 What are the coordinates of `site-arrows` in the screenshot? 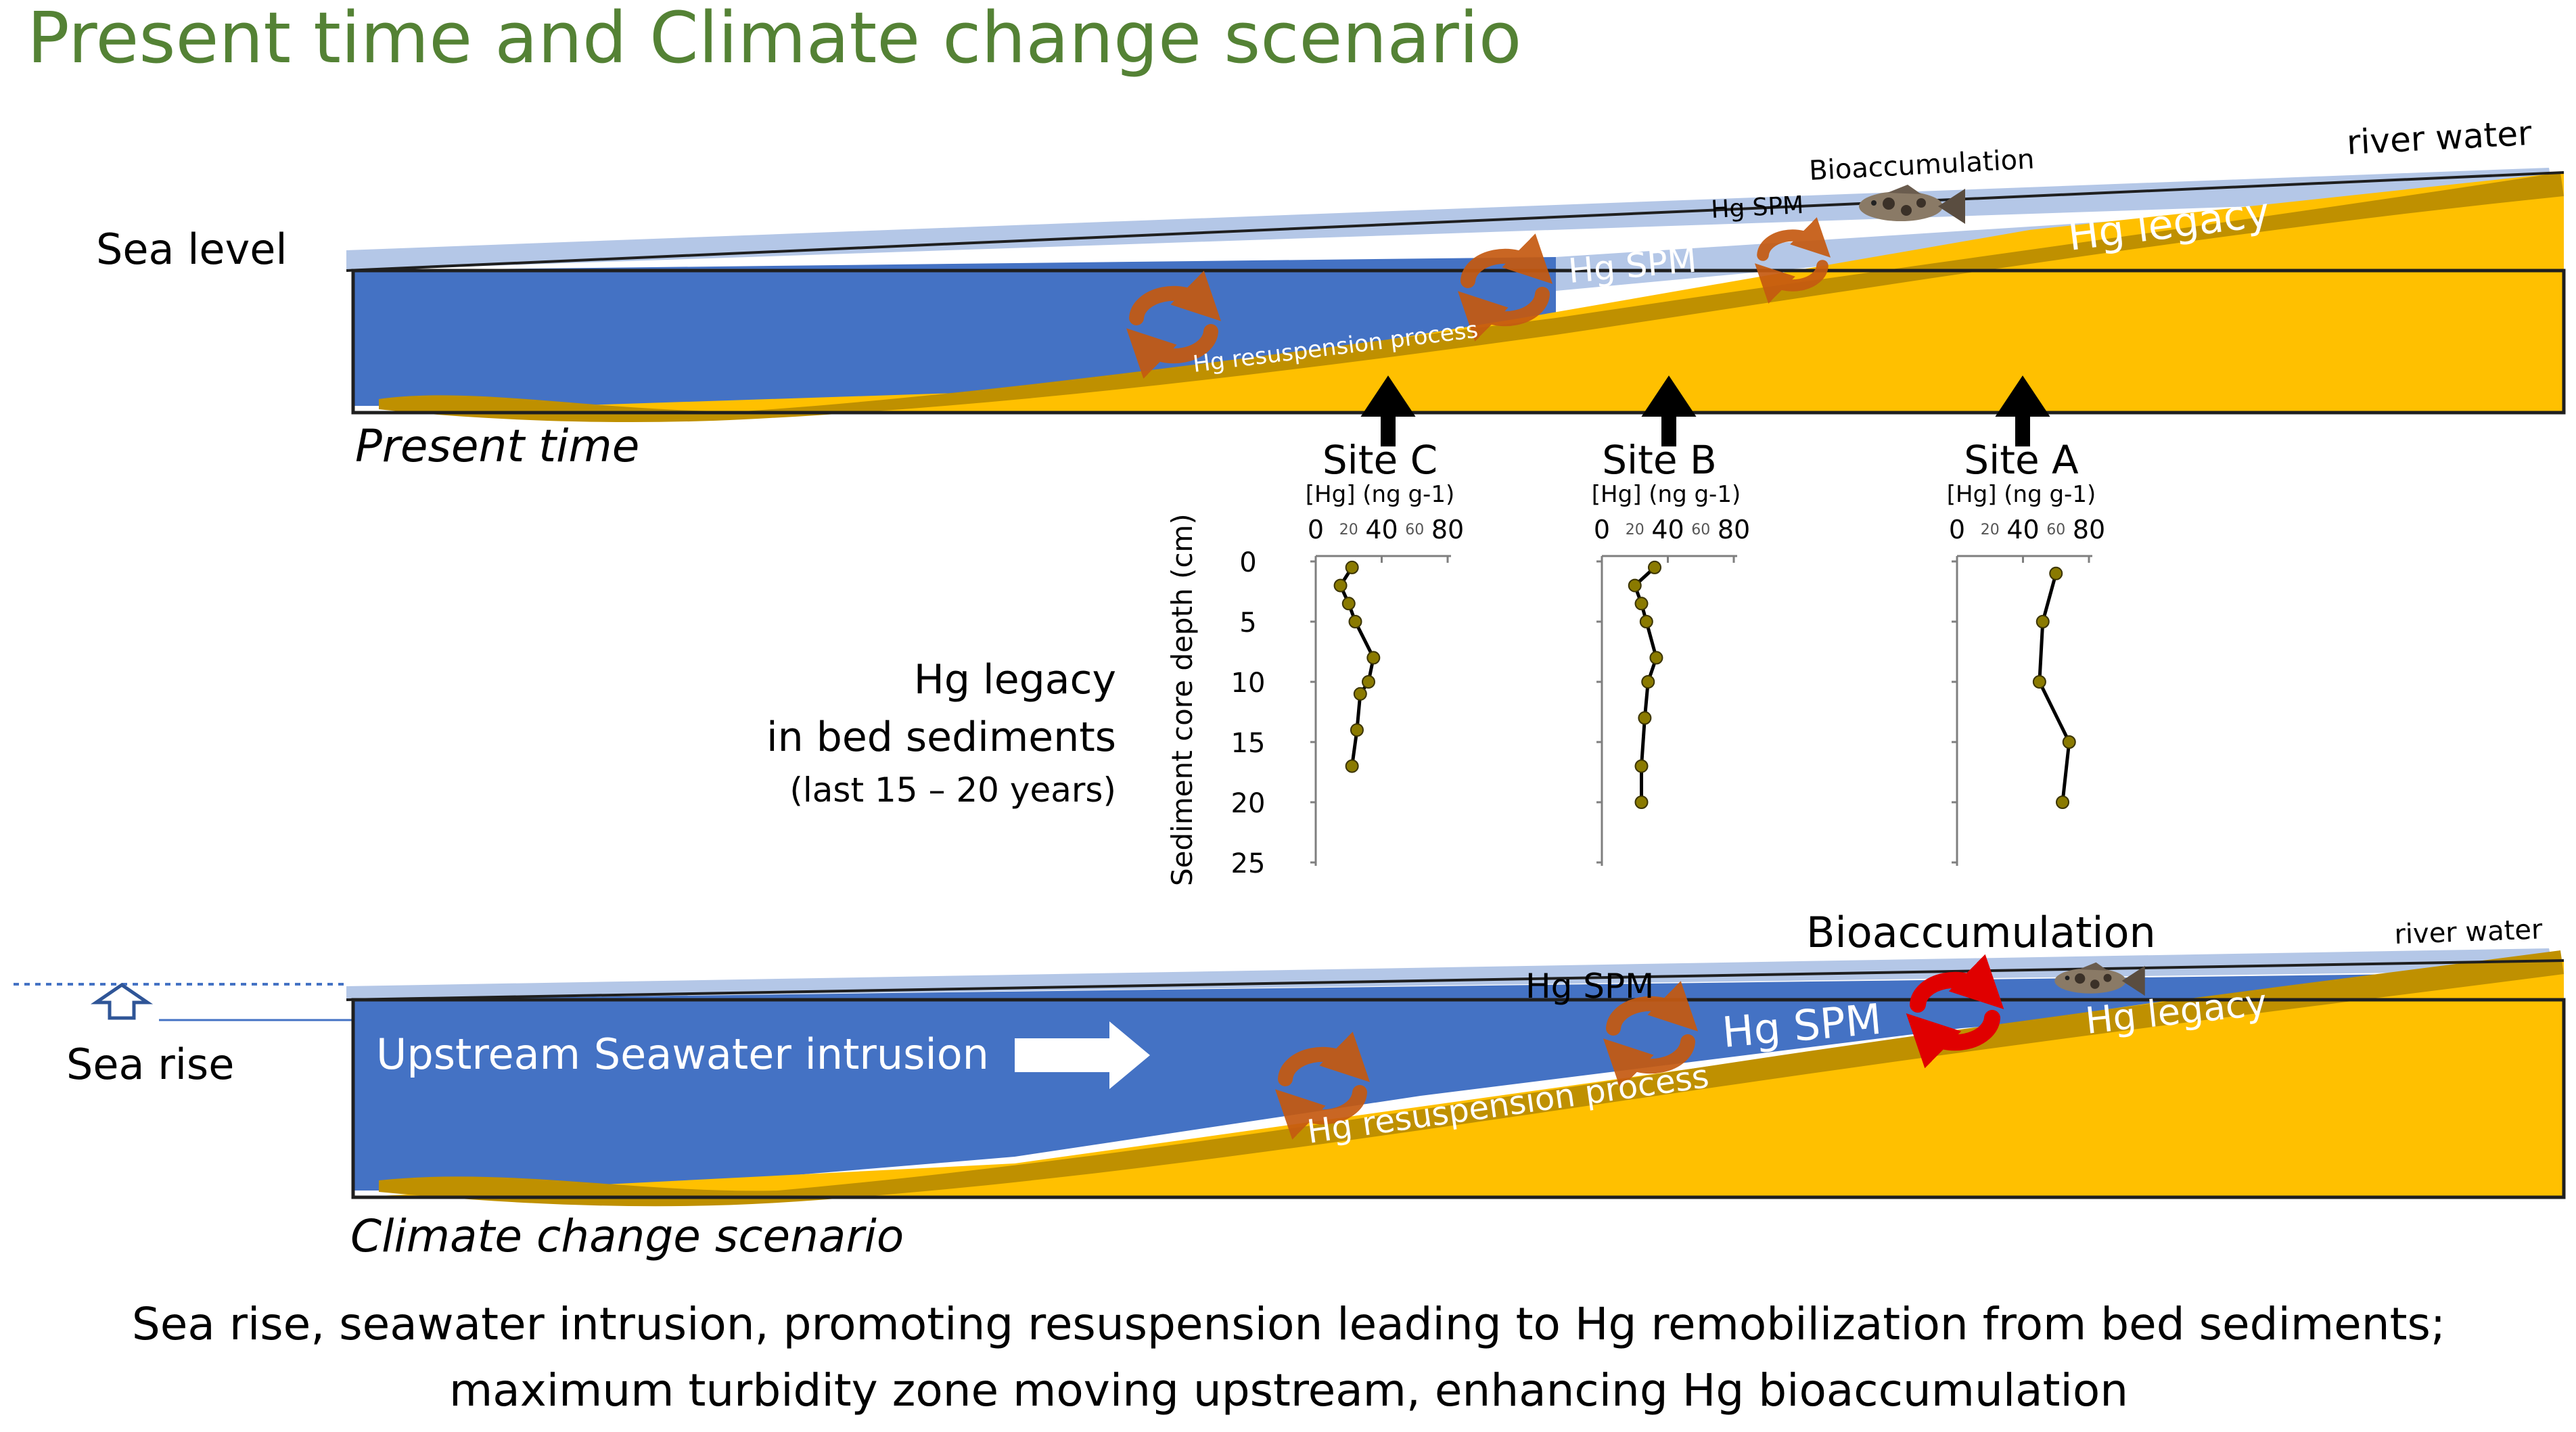 It's located at (1705, 410).